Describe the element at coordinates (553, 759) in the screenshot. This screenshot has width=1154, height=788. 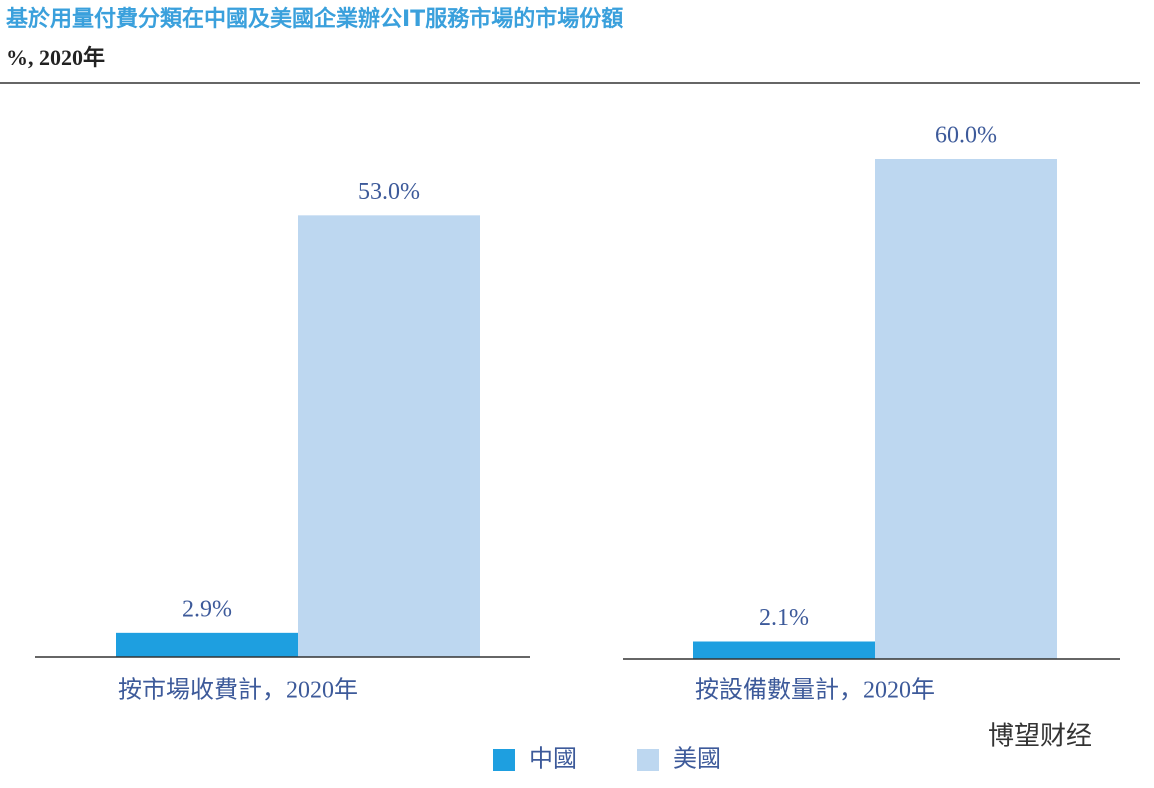
I see `legend-label: 中國` at that location.